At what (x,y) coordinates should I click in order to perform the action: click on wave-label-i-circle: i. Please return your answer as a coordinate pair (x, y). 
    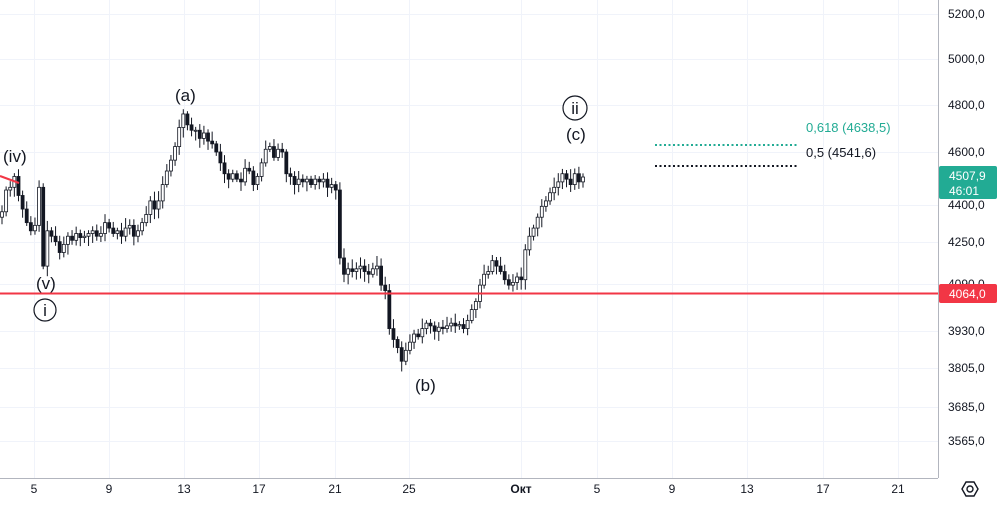
    Looking at the image, I should click on (45, 310).